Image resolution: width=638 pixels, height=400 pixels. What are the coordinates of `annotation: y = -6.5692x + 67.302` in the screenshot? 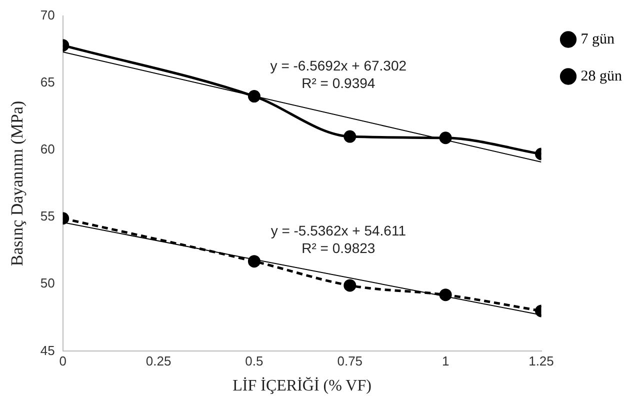 It's located at (338, 66).